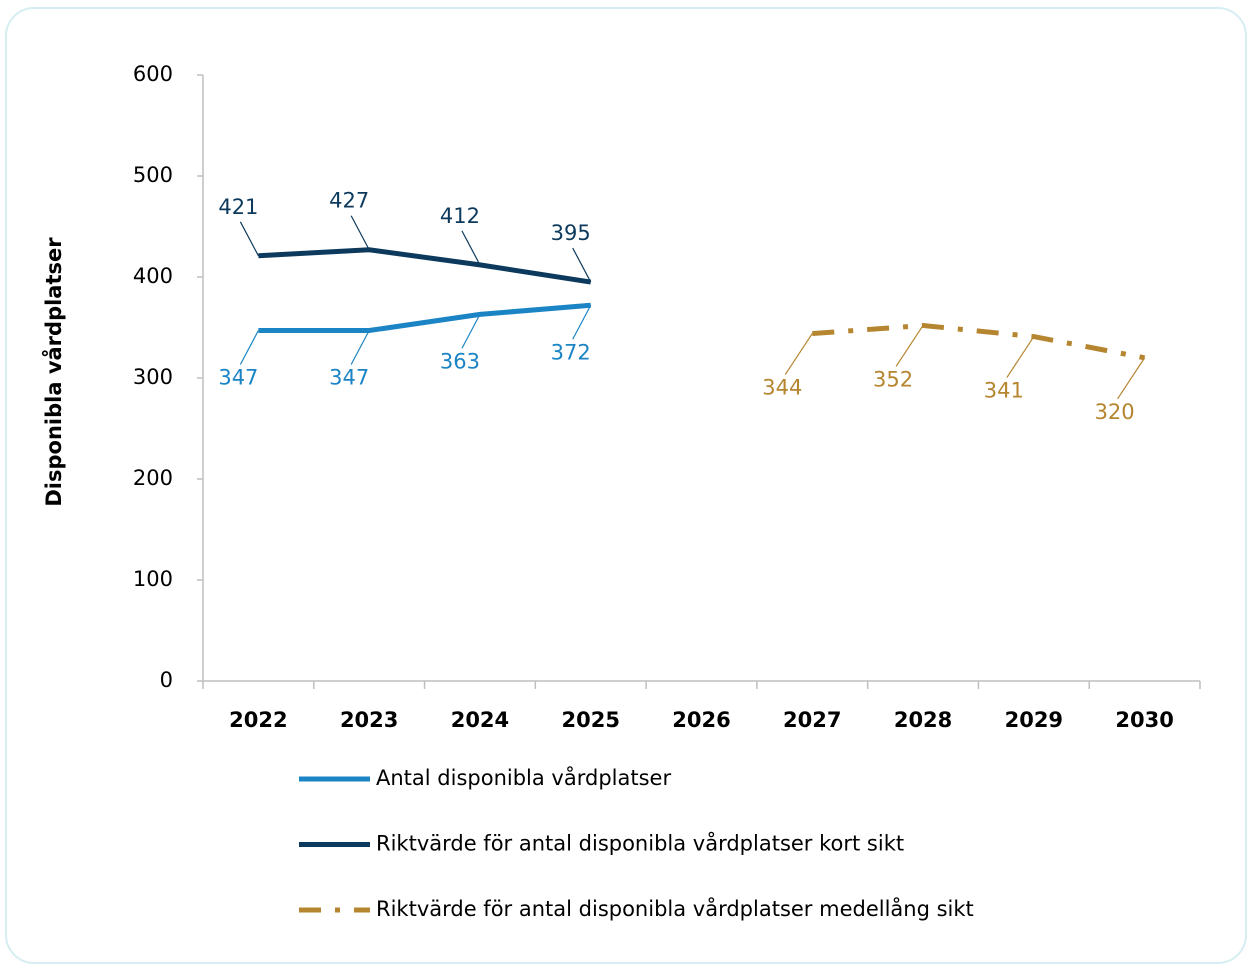  I want to click on data-label: 412, so click(460, 216).